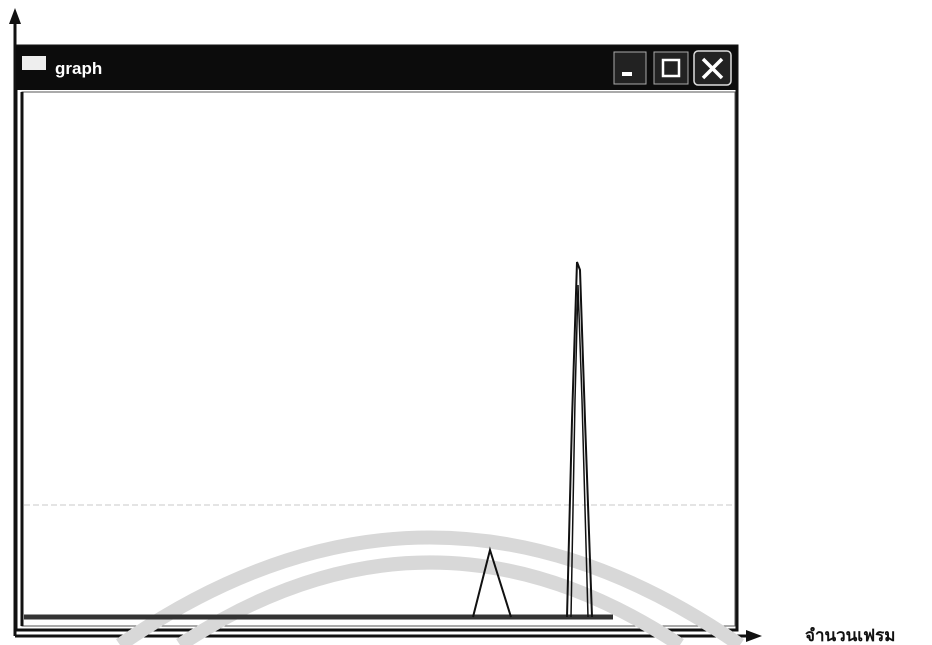 Image resolution: width=932 pixels, height=645 pixels. What do you see at coordinates (15, 16) in the screenshot?
I see `y-axis-arrow` at bounding box center [15, 16].